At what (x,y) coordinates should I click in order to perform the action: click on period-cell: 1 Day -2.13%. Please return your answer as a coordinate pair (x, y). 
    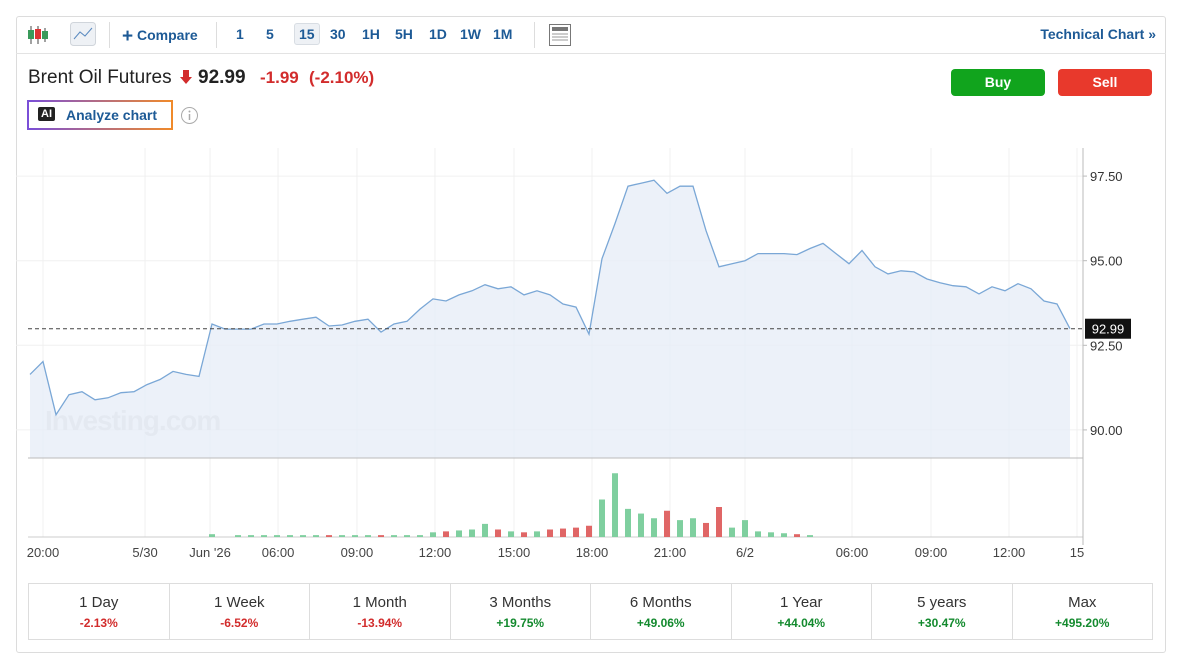
    Looking at the image, I should click on (99, 611).